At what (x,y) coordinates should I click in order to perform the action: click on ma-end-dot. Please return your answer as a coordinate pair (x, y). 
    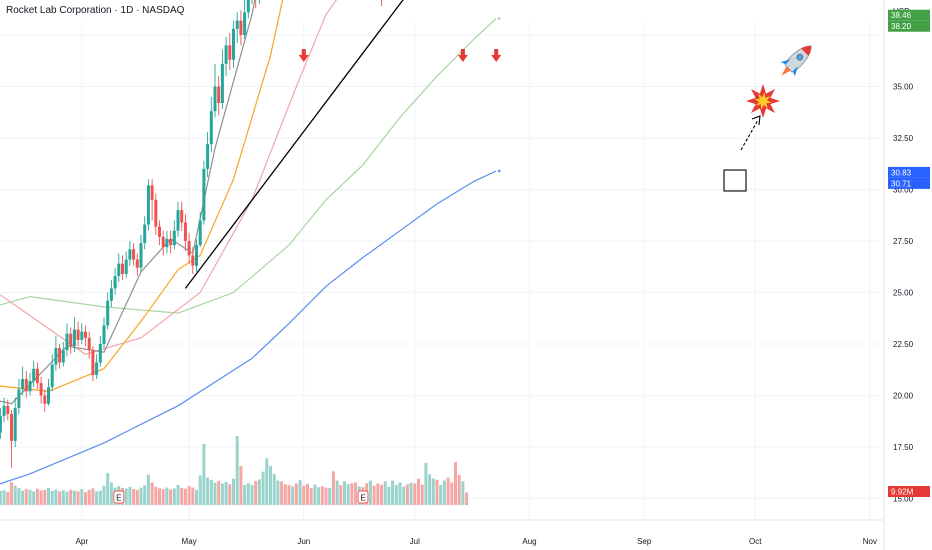
    Looking at the image, I should click on (499, 171).